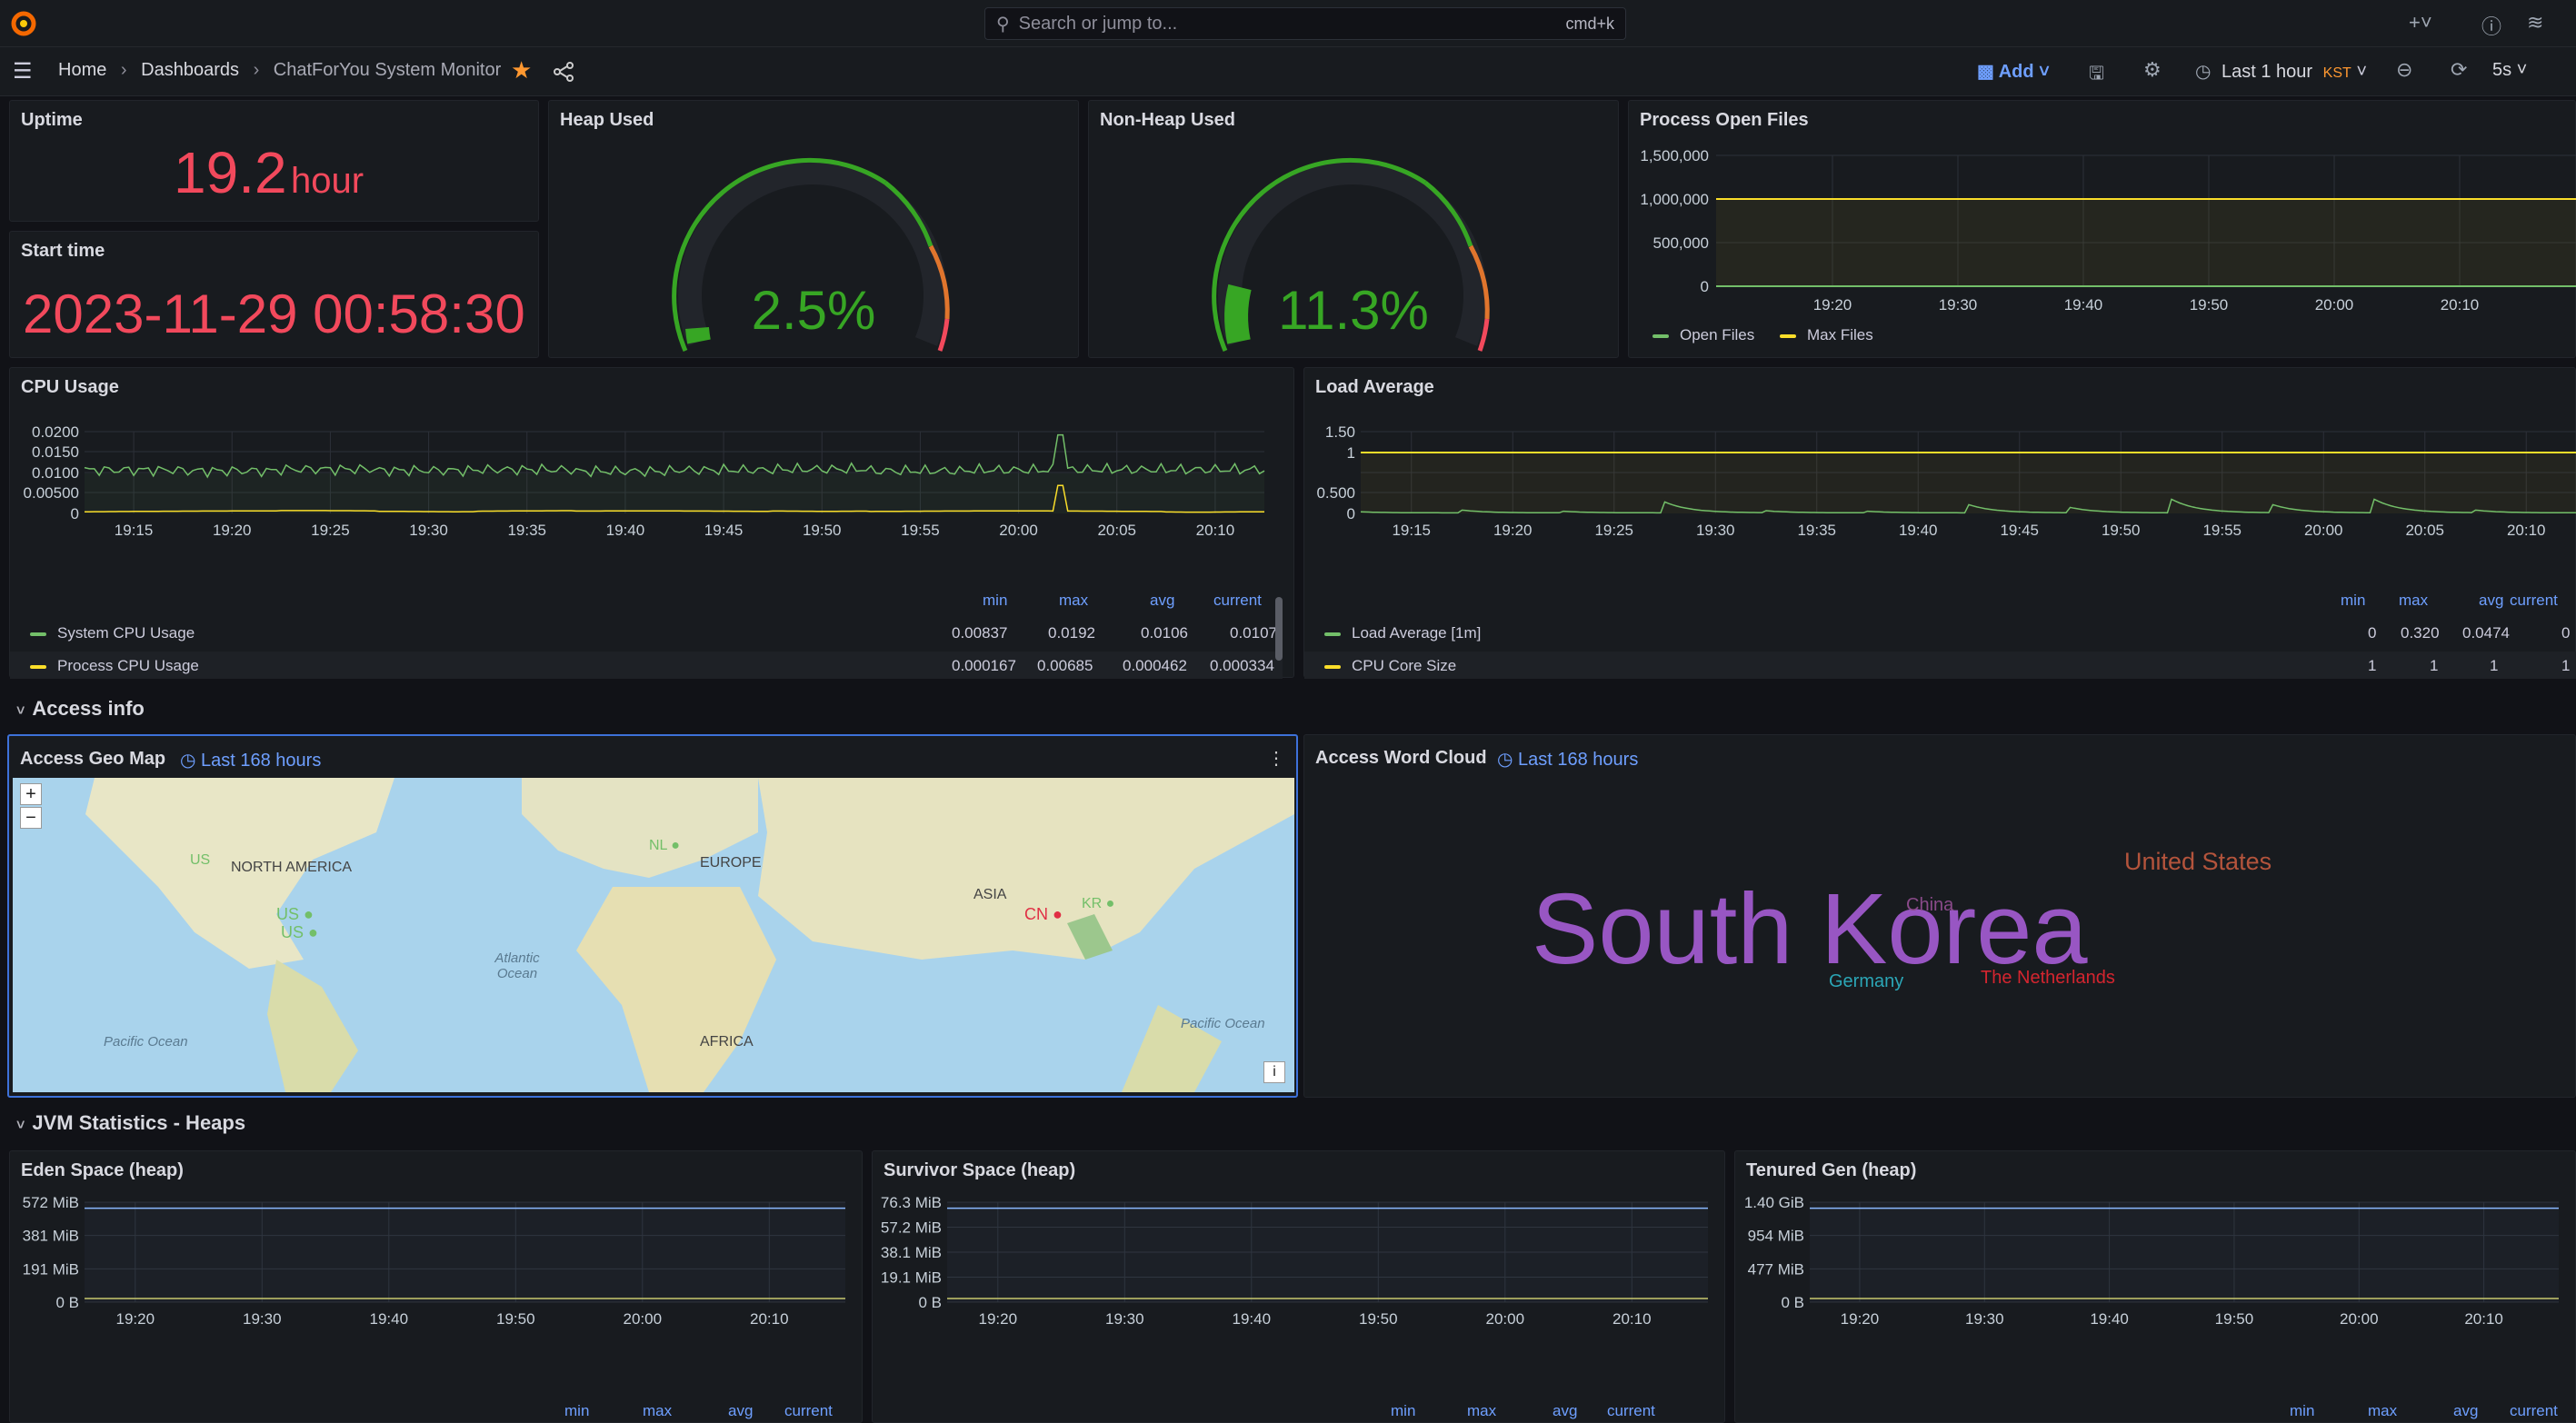 Image resolution: width=2576 pixels, height=1423 pixels. Describe the element at coordinates (2535, 22) in the screenshot. I see `news-icon: ≋` at that location.